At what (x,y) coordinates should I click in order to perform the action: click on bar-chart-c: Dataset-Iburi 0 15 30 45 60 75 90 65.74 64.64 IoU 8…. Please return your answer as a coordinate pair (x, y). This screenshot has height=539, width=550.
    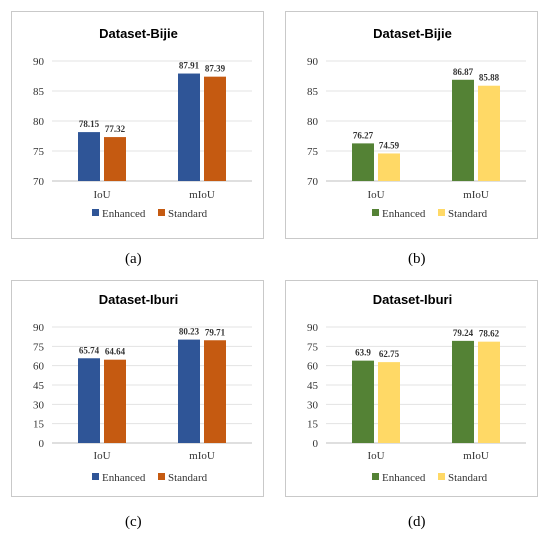
    Looking at the image, I should click on (142, 388).